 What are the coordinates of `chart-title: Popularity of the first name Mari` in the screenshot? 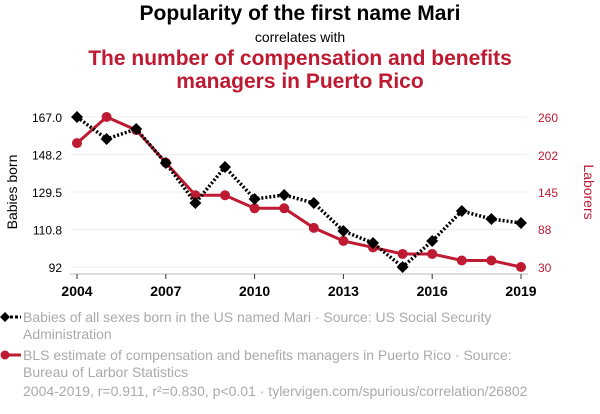 It's located at (300, 13).